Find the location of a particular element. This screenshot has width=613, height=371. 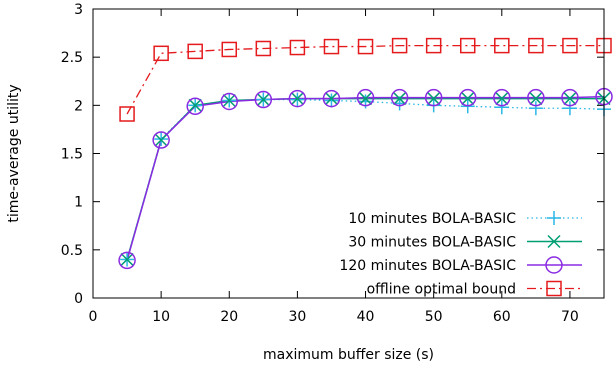

x-tick-label: 20 is located at coordinates (229, 317).